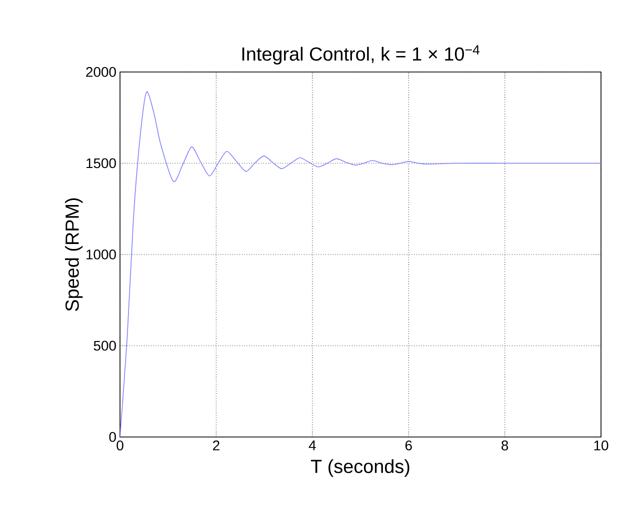 The height and width of the screenshot is (512, 617). Describe the element at coordinates (505, 445) in the screenshot. I see `x-tick-label: 8` at that location.